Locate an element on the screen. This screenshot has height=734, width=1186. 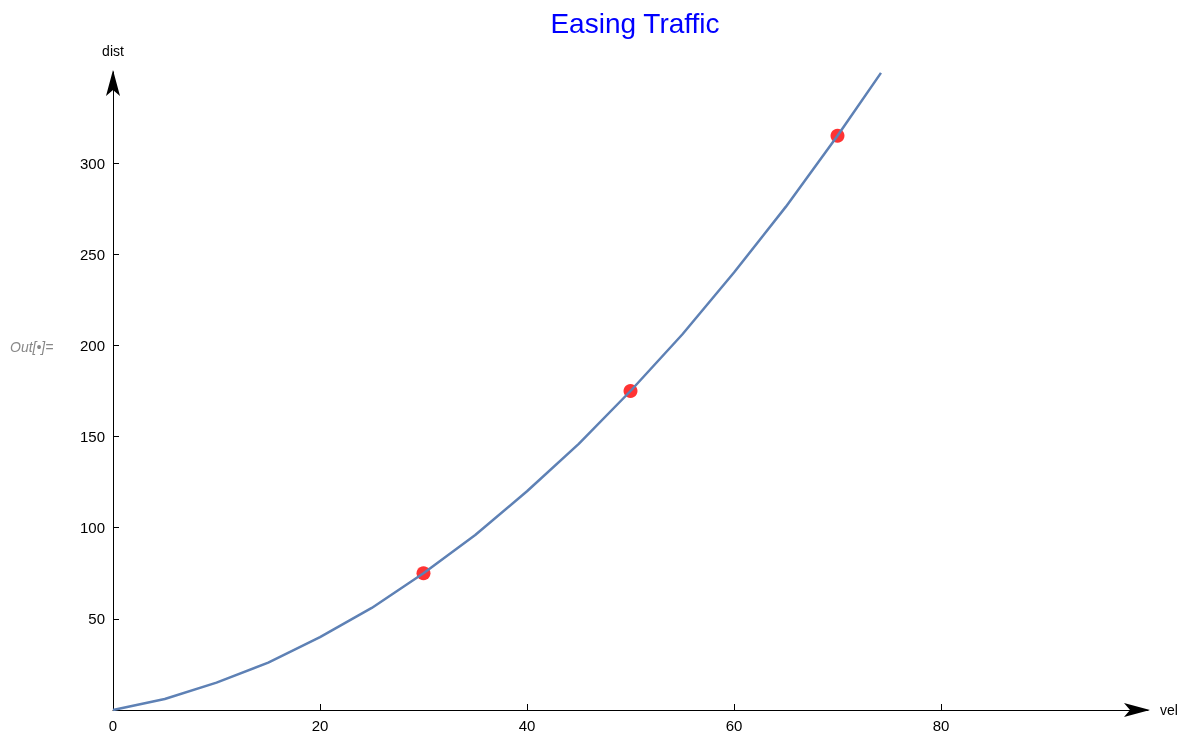
y-tick-label: 100 is located at coordinates (92, 528).